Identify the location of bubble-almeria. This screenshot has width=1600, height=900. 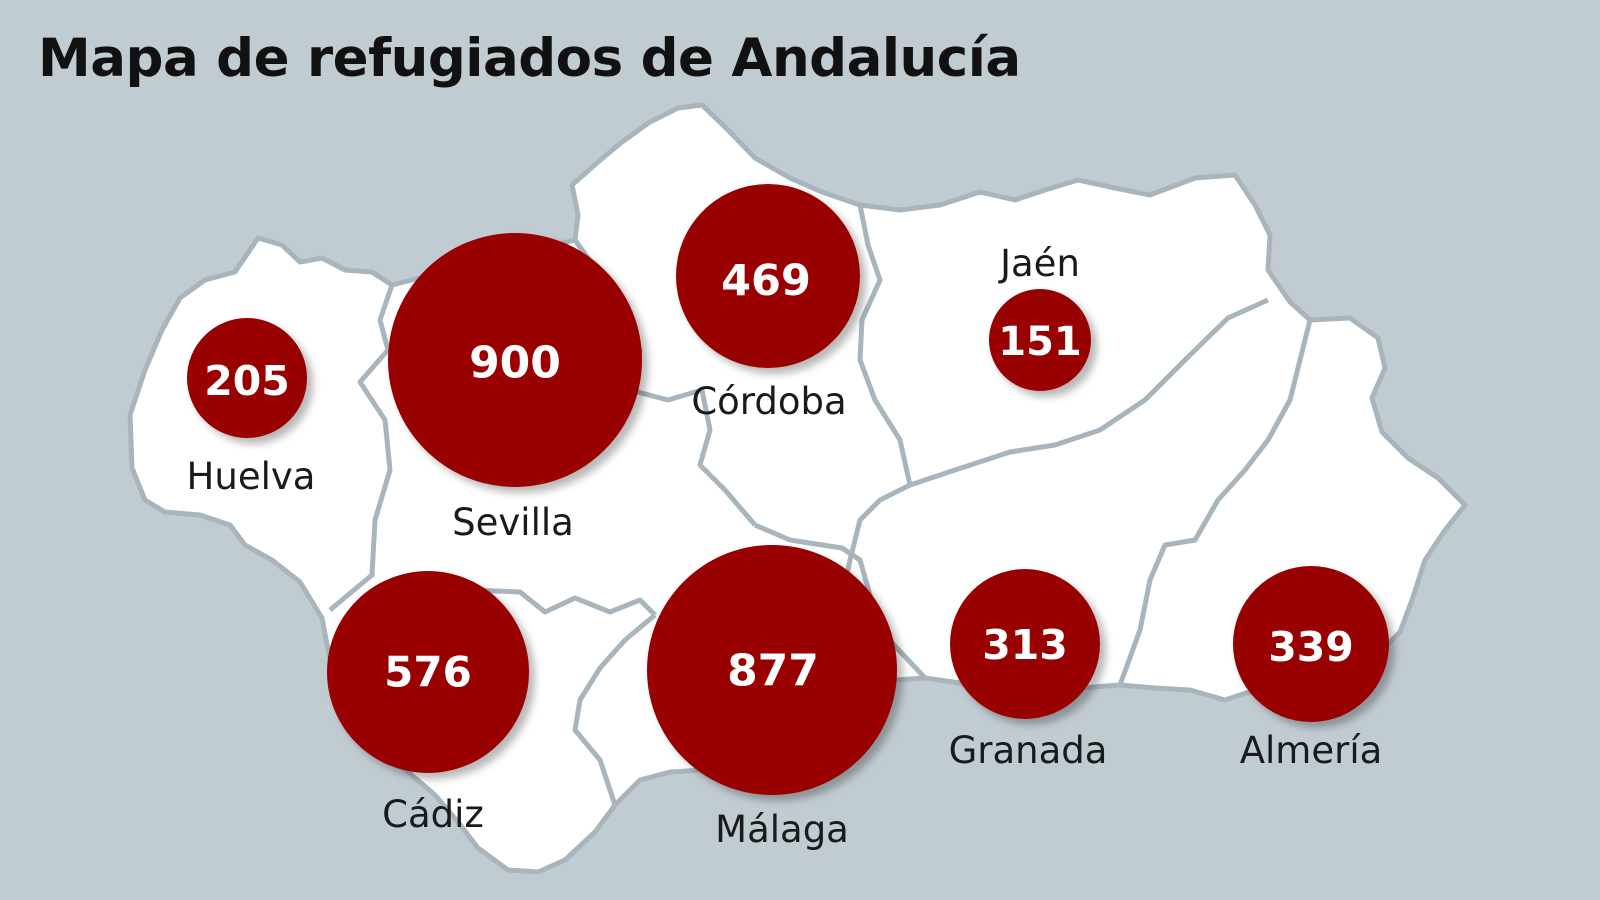
(1311, 644).